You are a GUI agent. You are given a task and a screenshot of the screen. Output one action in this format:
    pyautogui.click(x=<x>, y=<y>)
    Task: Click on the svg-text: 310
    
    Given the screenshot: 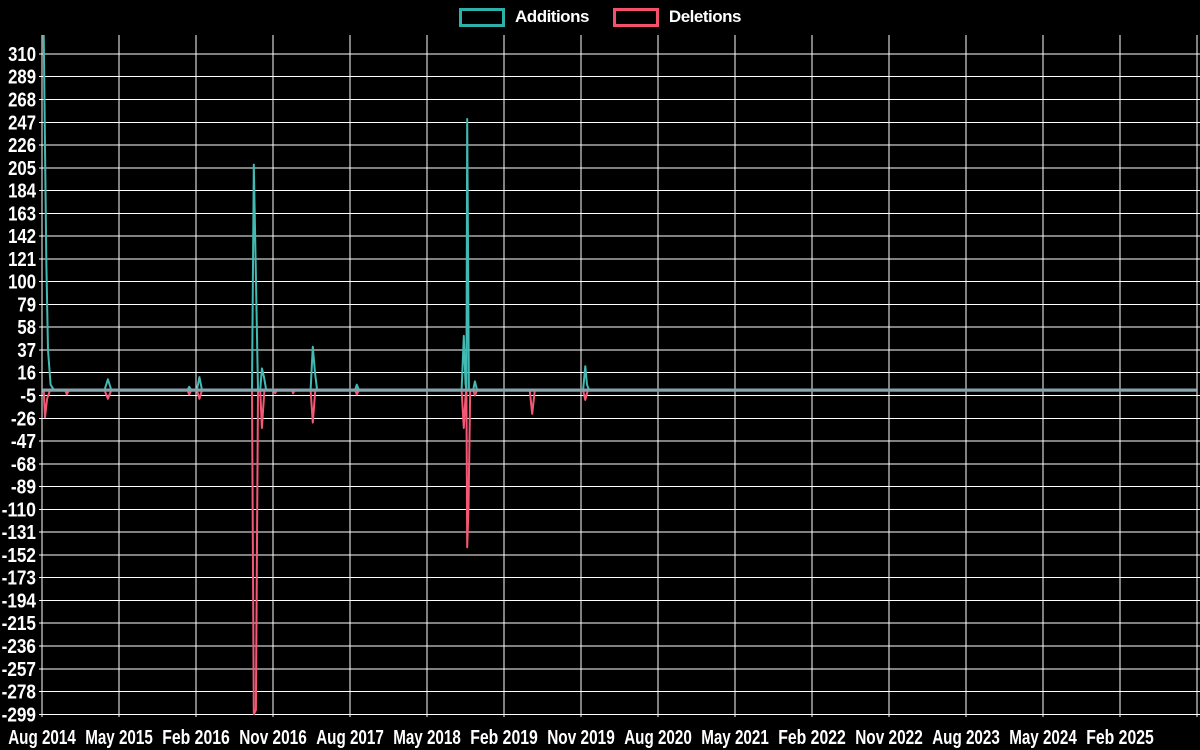 What is the action you would take?
    pyautogui.click(x=22, y=55)
    